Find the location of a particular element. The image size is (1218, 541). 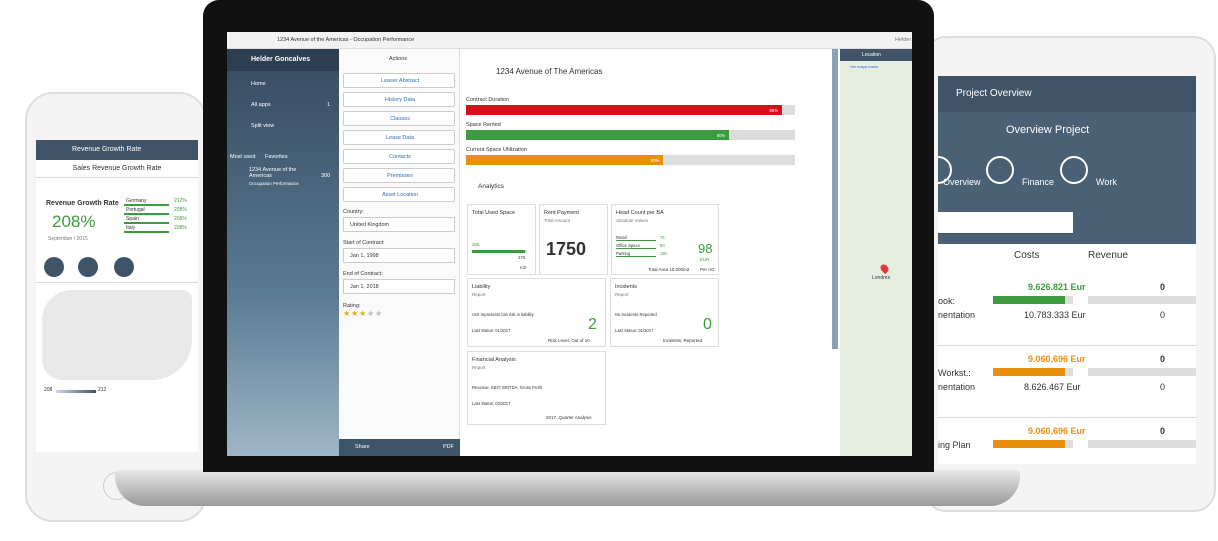

text: Total Used Space is located at coordinates (494, 213).